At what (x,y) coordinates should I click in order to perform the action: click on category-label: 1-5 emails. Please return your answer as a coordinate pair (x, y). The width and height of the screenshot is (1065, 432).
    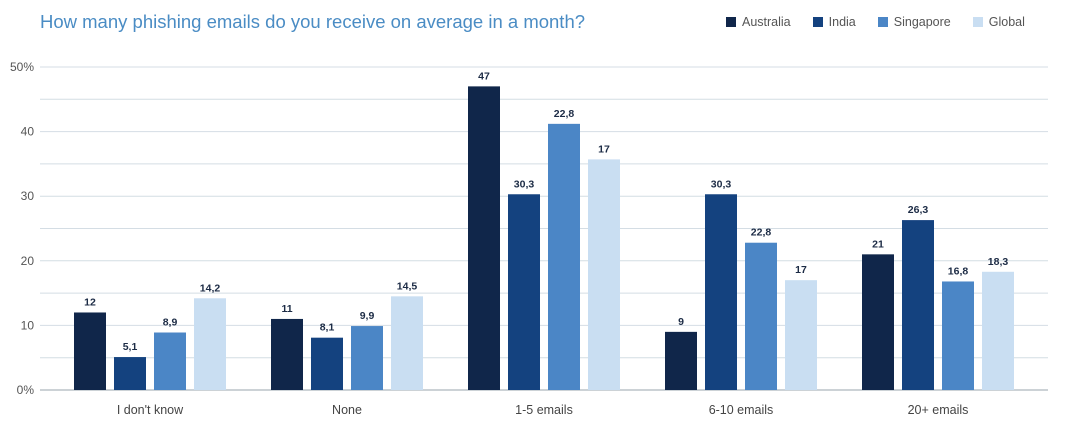
    Looking at the image, I should click on (544, 410).